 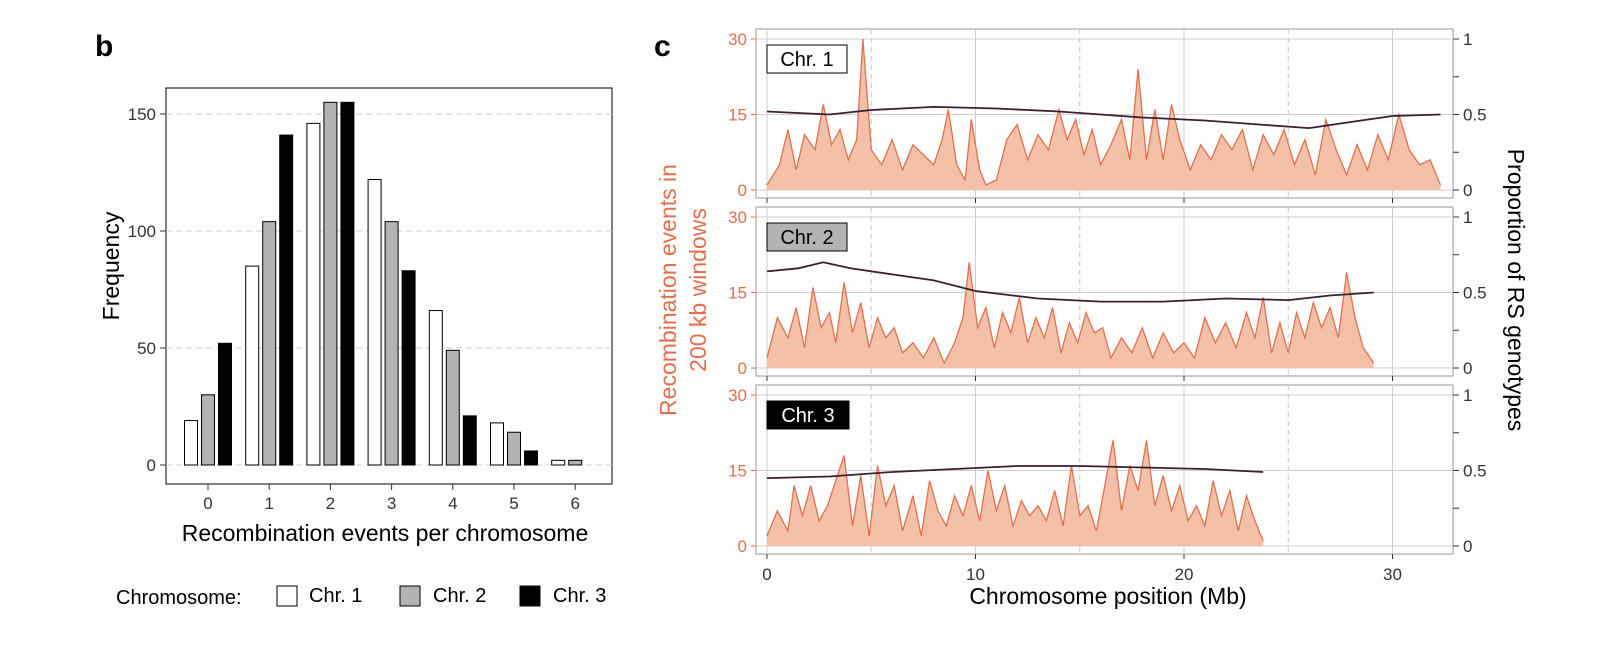 What do you see at coordinates (142, 231) in the screenshot?
I see `bar-chart-y-tick-label: 100` at bounding box center [142, 231].